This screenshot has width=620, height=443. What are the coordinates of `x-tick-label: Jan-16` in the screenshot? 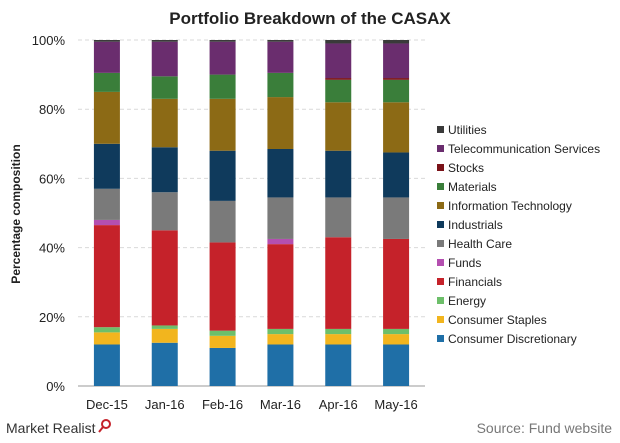 It's located at (165, 404).